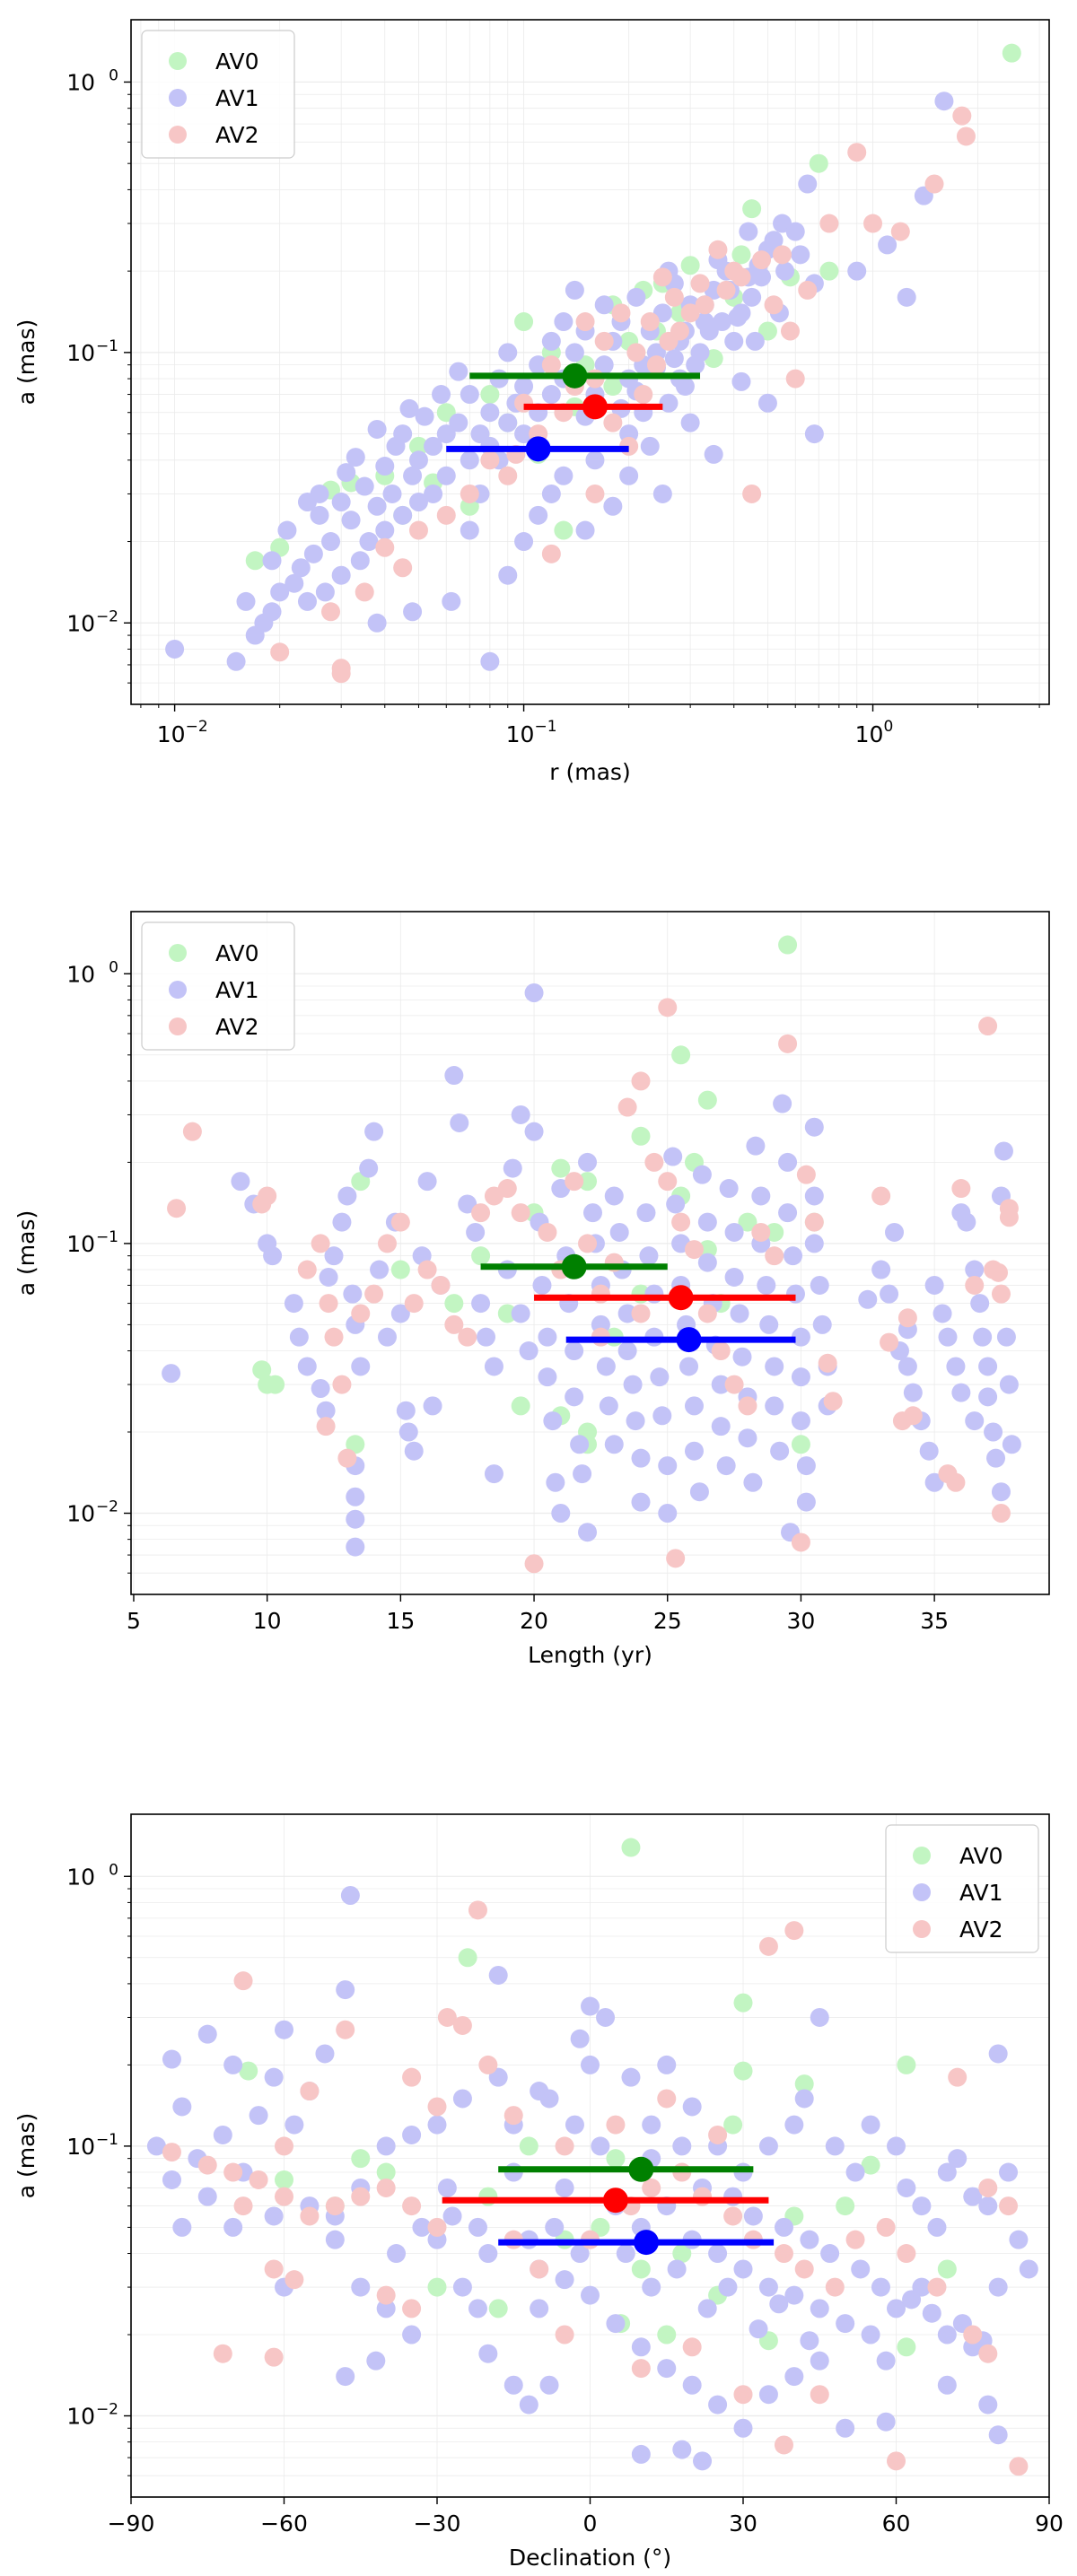  I want to click on y-tick-label: 10, so click(80, 2147).